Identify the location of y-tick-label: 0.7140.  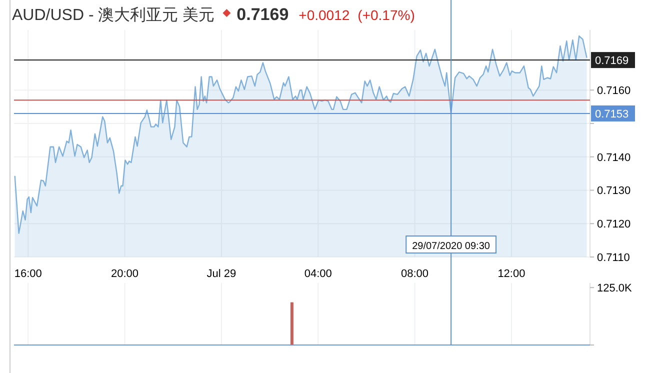
(614, 158).